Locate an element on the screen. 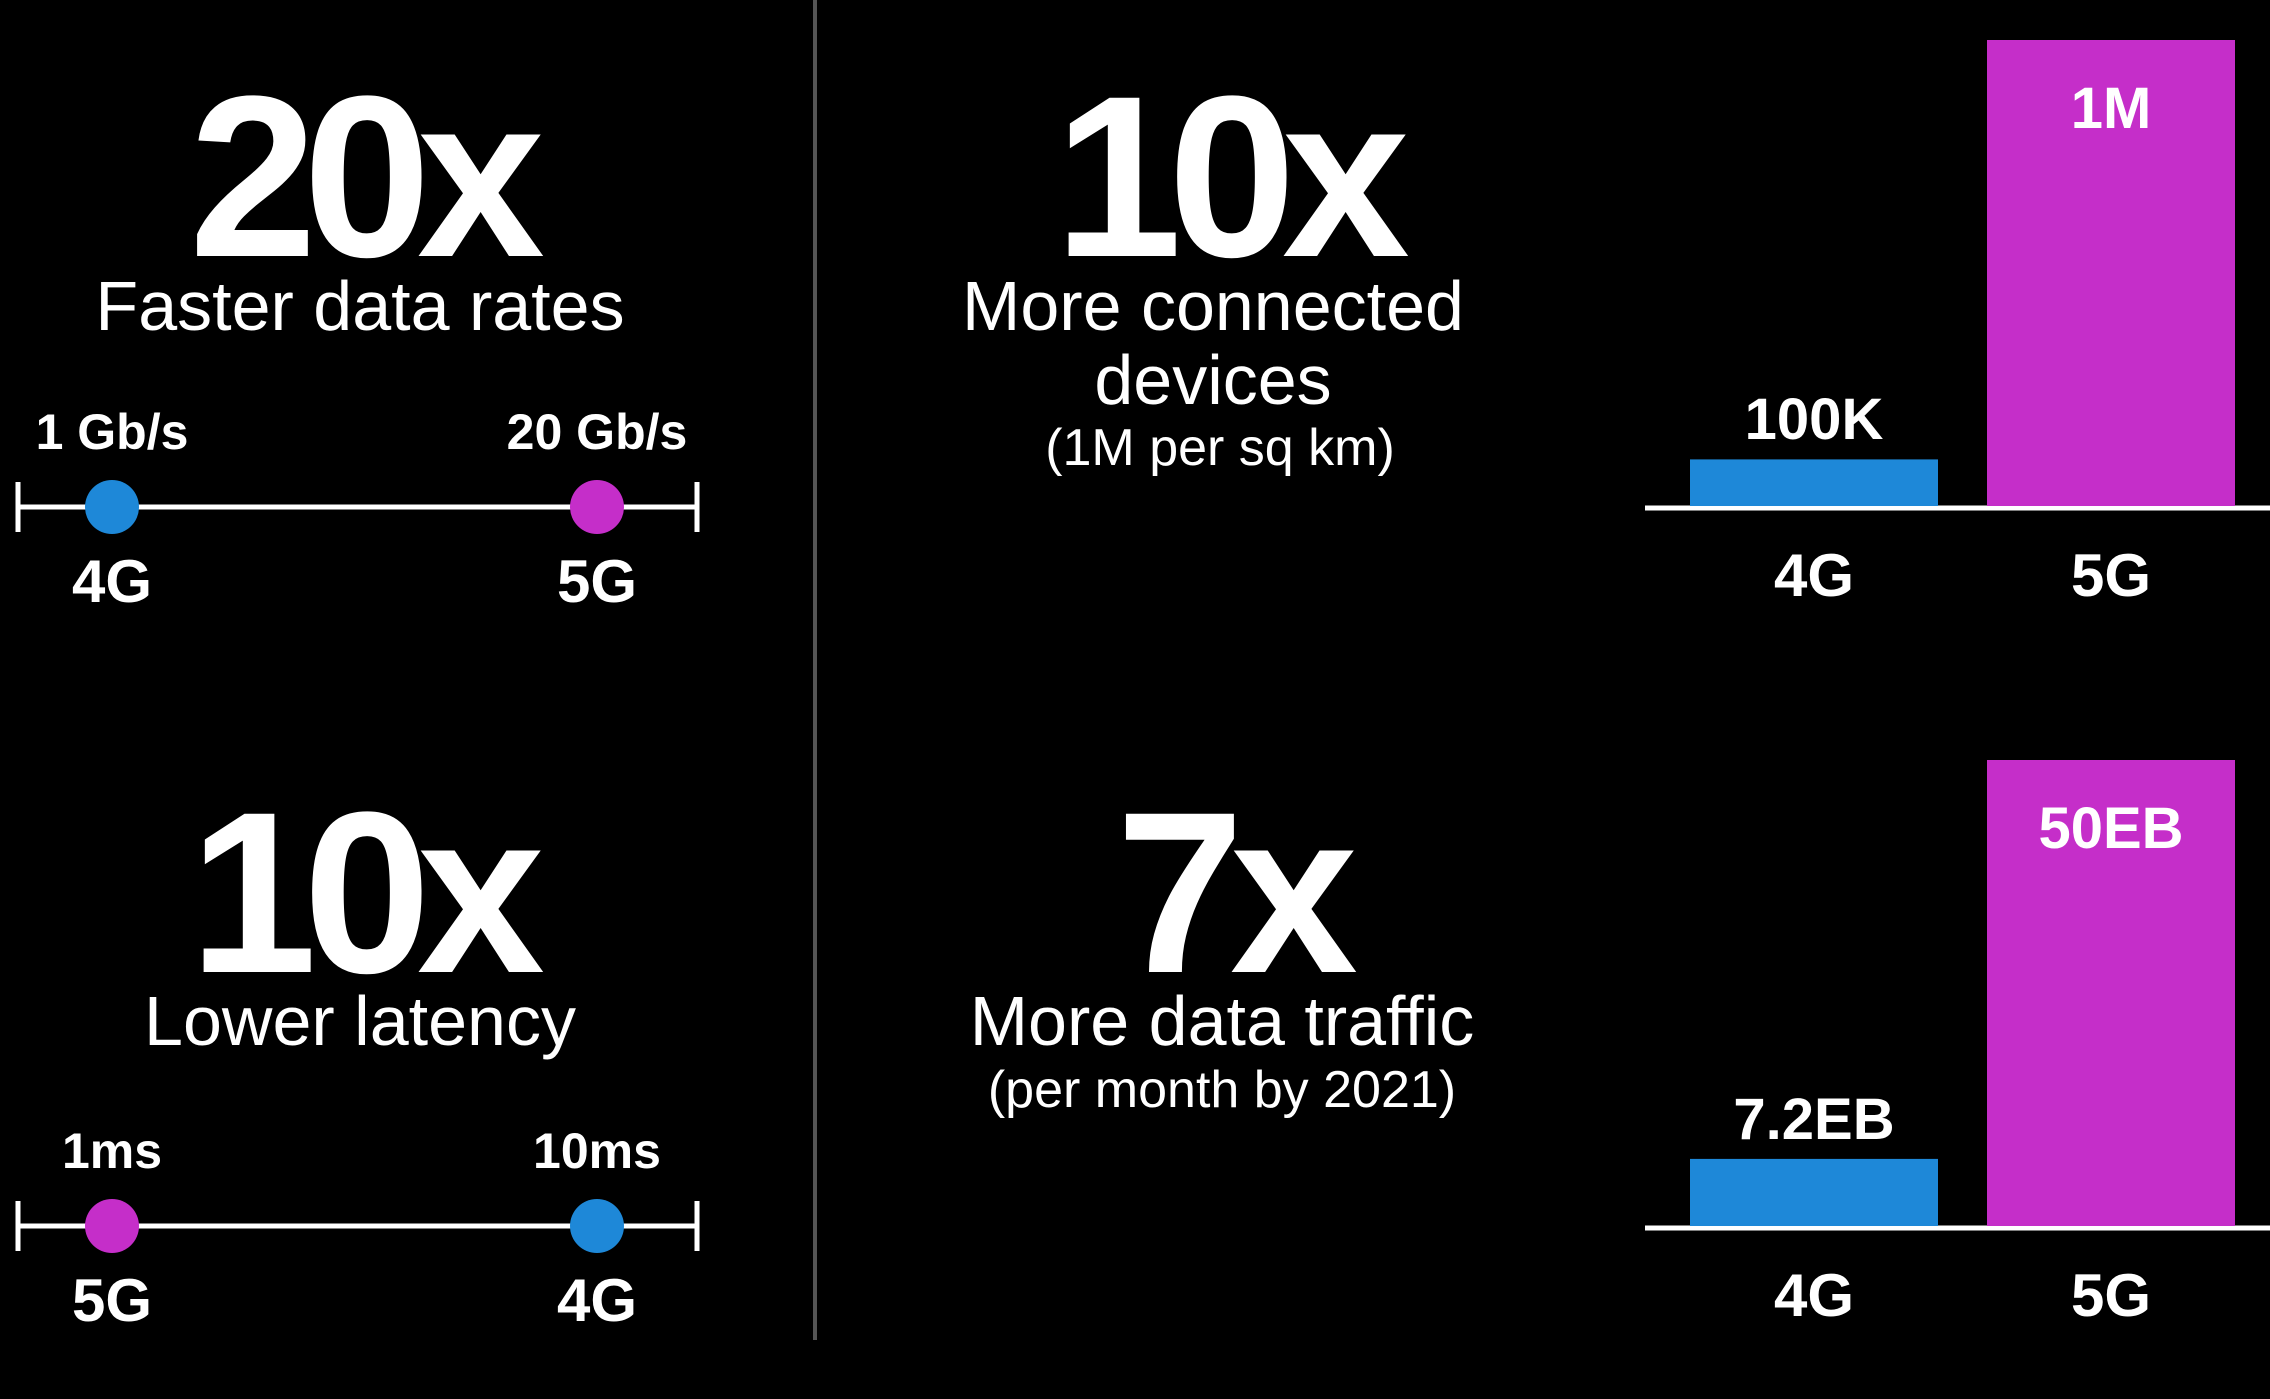 Image resolution: width=2270 pixels, height=1399 pixels. latency-category-label-1: 4G is located at coordinates (597, 1300).